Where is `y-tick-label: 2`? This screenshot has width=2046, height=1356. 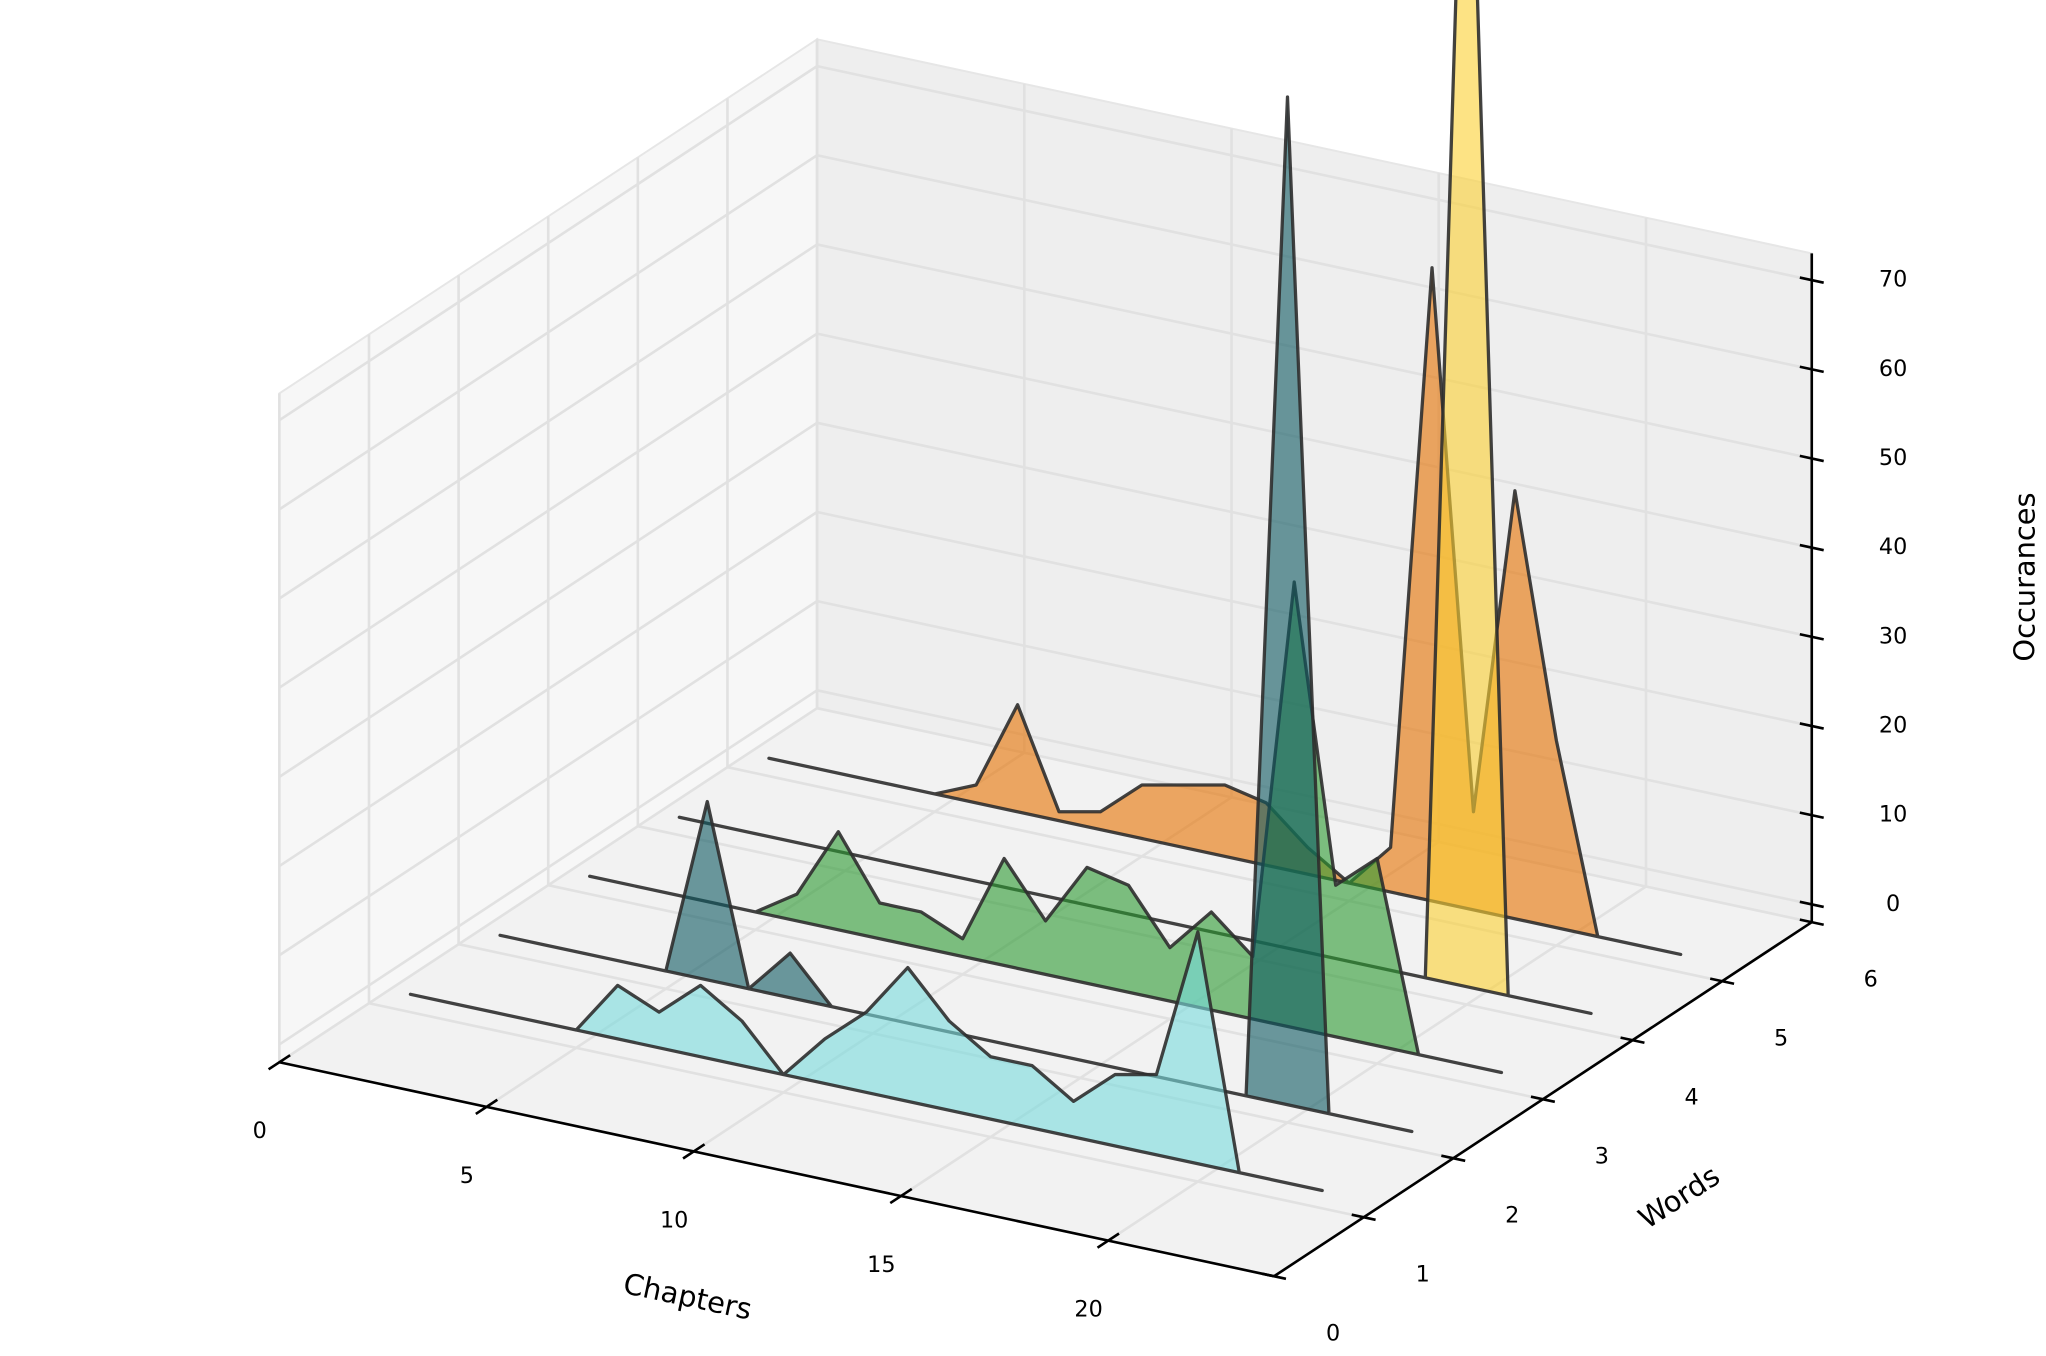
y-tick-label: 2 is located at coordinates (1512, 1215).